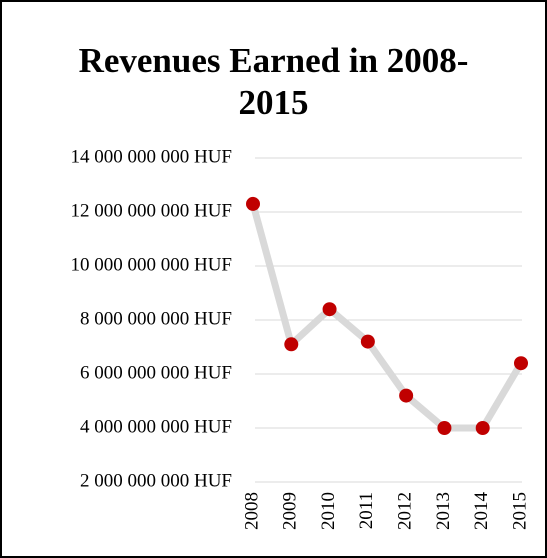 The width and height of the screenshot is (547, 558). I want to click on x-tick-label: 2013, so click(443, 511).